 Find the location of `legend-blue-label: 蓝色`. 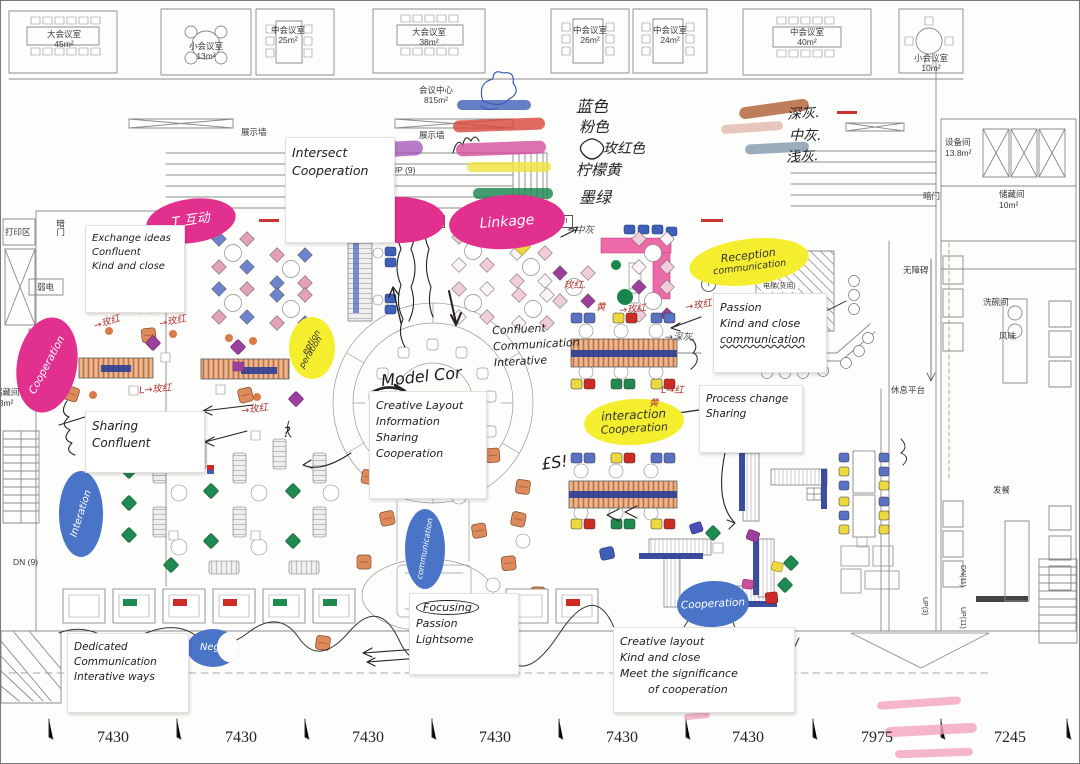

legend-blue-label: 蓝色 is located at coordinates (592, 106).